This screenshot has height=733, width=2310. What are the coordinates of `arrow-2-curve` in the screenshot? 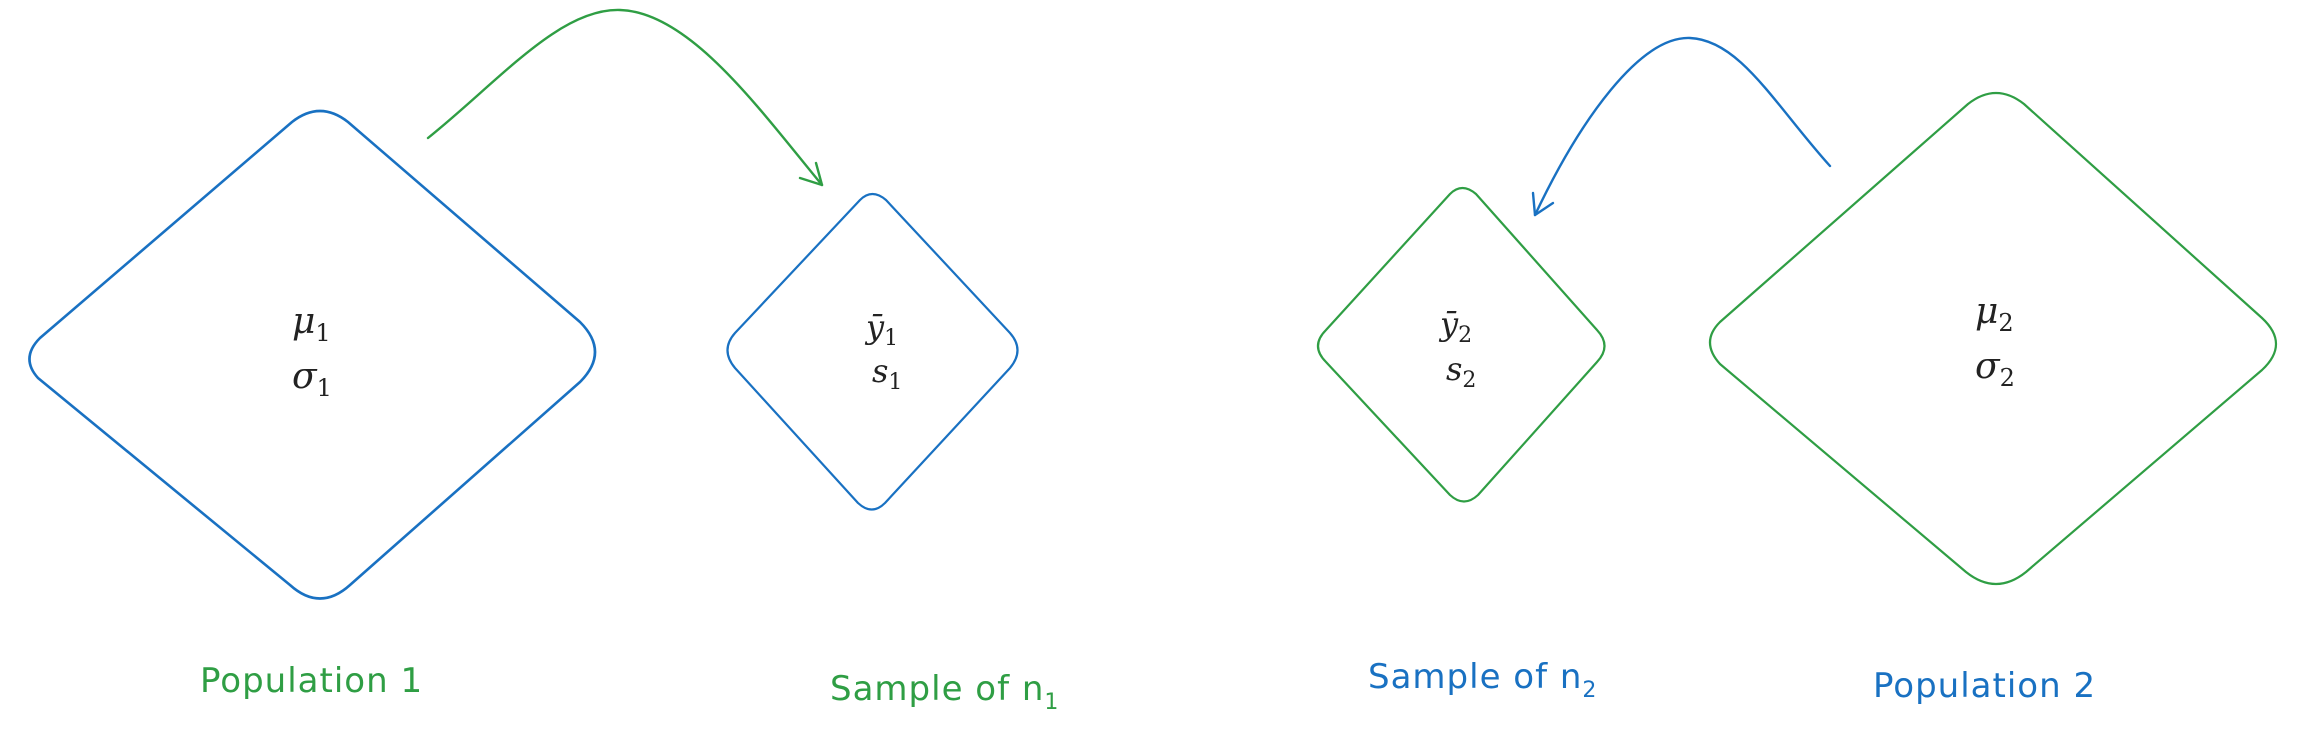 It's located at (1682, 126).